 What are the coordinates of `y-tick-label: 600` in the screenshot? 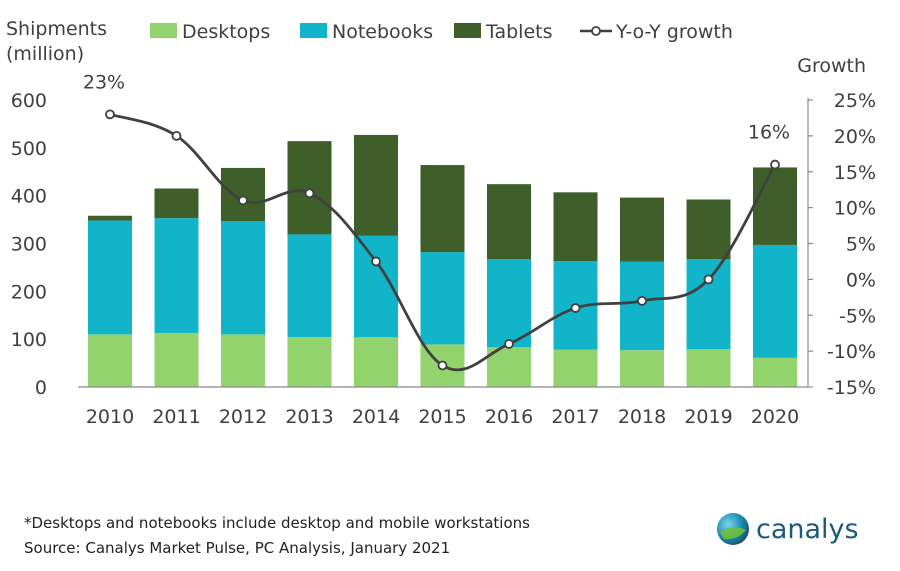 It's located at (29, 101).